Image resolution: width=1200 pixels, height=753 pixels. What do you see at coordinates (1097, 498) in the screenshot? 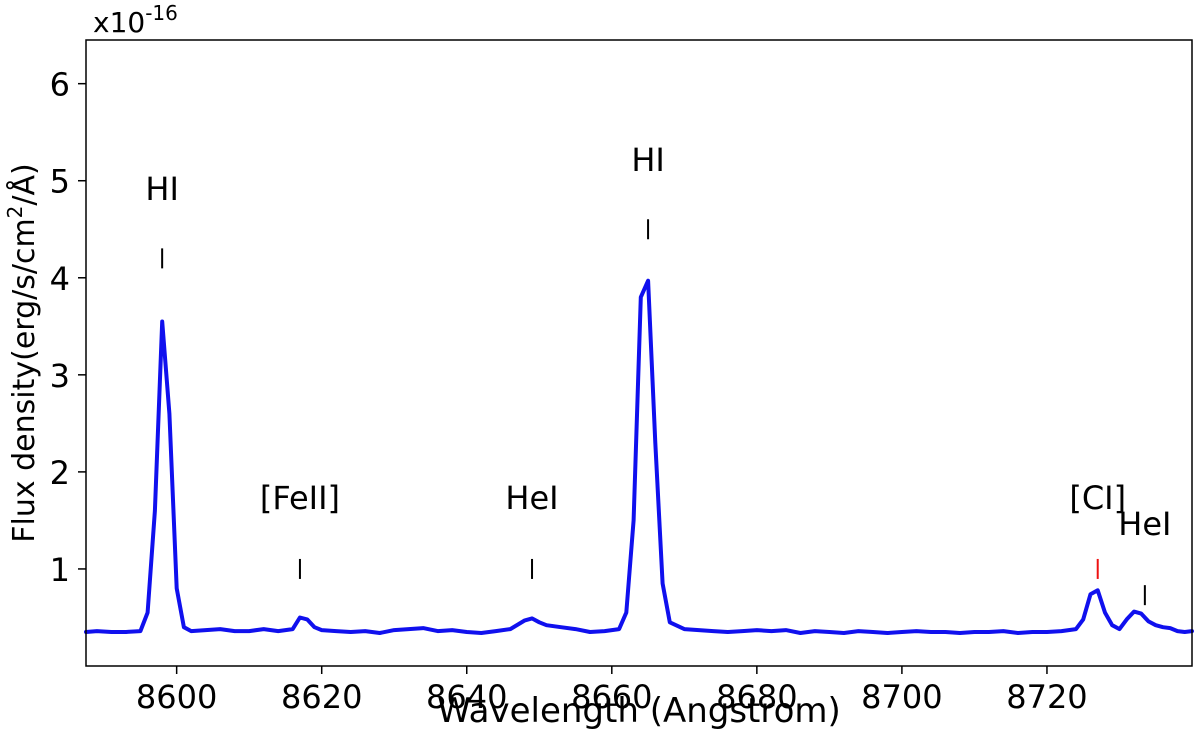
I see `line-label-4: [CI]` at bounding box center [1097, 498].